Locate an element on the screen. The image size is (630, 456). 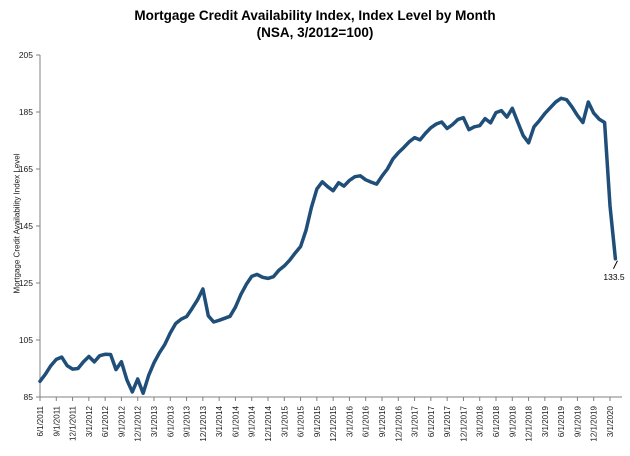
x-tick-label: 12/1/2015 is located at coordinates (333, 423).